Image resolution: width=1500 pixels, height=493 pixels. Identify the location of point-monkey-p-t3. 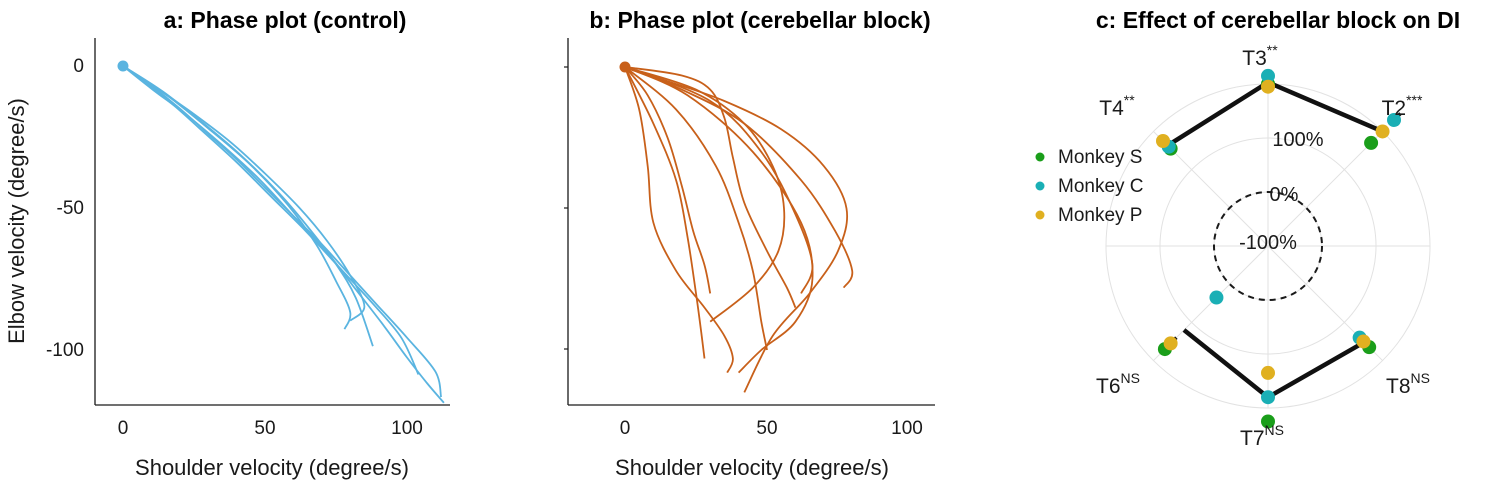
(1268, 86).